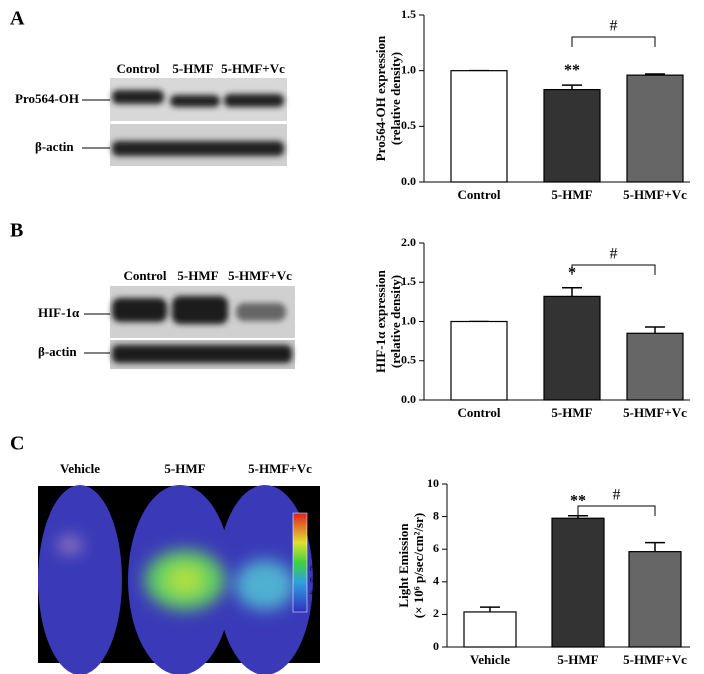 Image resolution: width=704 pixels, height=674 pixels. Describe the element at coordinates (312, 581) in the screenshot. I see `colorbar-tick: 6` at that location.